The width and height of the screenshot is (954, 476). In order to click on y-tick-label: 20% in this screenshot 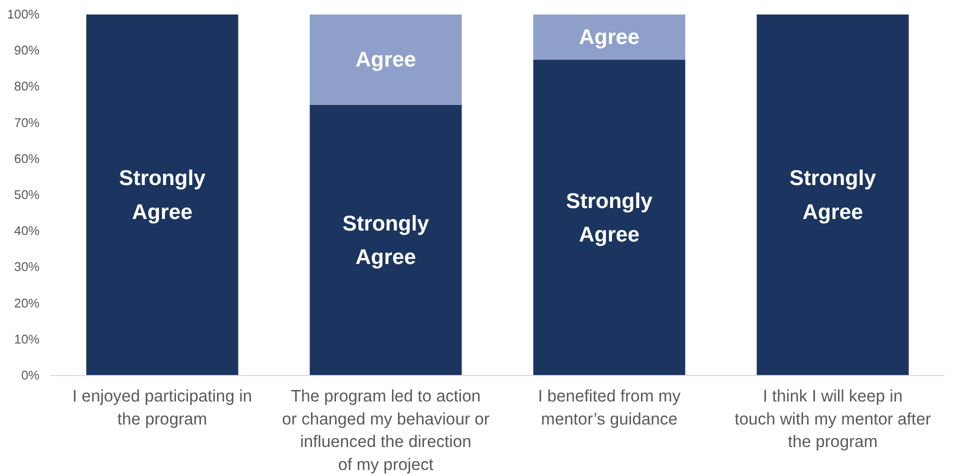, I will do `click(27, 303)`.